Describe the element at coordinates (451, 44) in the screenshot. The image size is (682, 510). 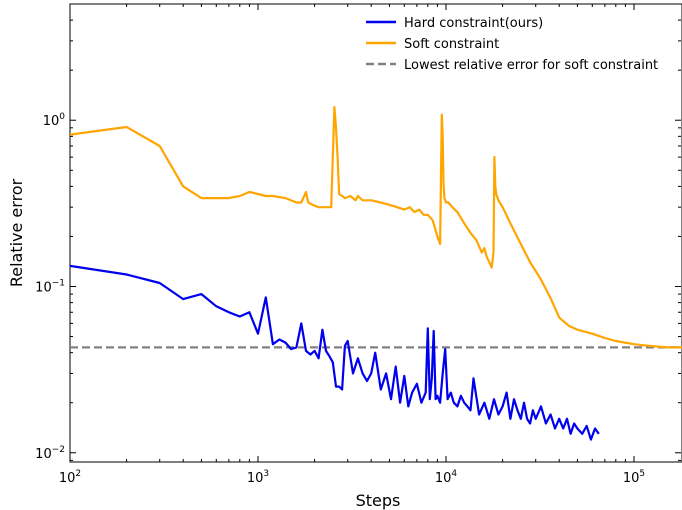
I see `legend-label-1: Soft constraint` at that location.